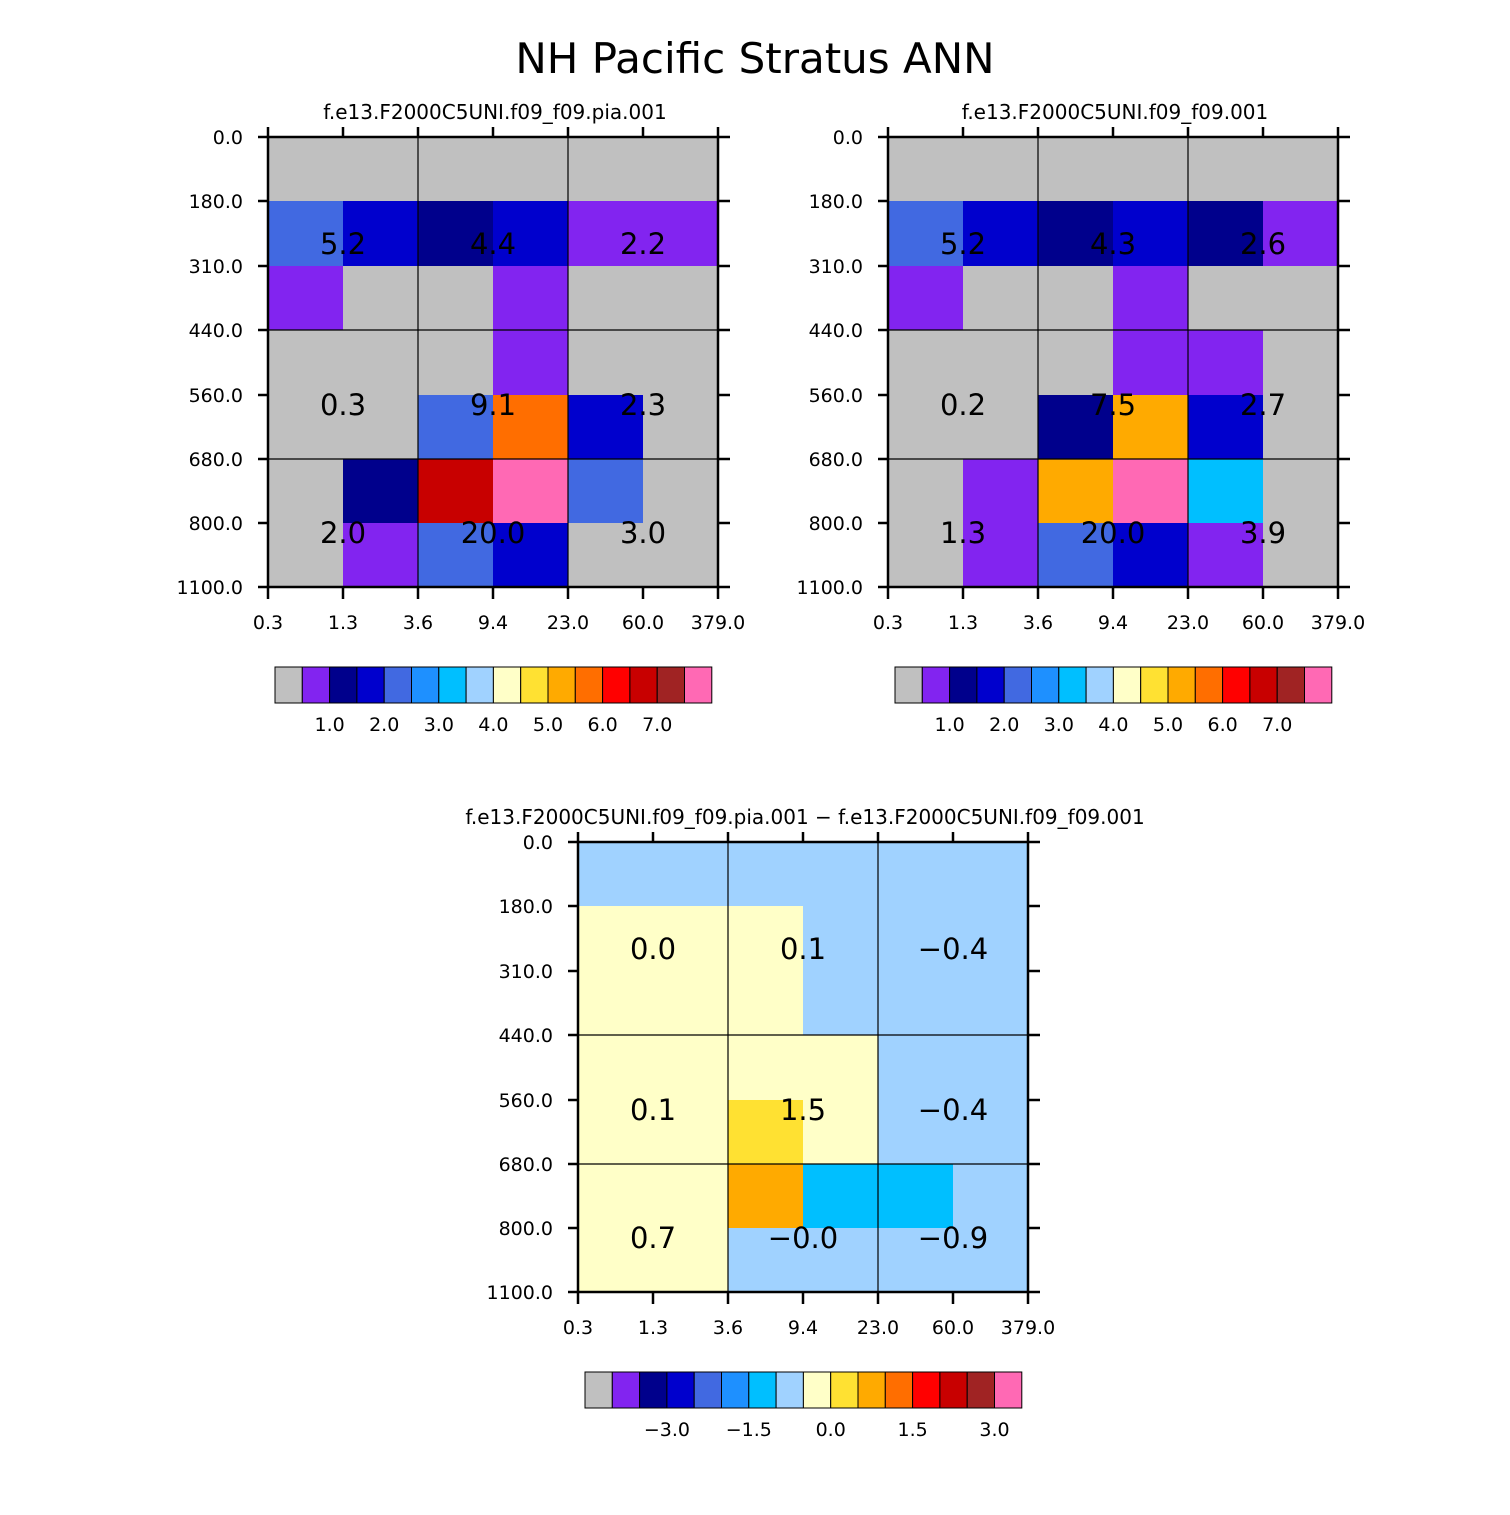 The height and width of the screenshot is (1515, 1510). I want to click on box-value-label: 1.5, so click(803, 1110).